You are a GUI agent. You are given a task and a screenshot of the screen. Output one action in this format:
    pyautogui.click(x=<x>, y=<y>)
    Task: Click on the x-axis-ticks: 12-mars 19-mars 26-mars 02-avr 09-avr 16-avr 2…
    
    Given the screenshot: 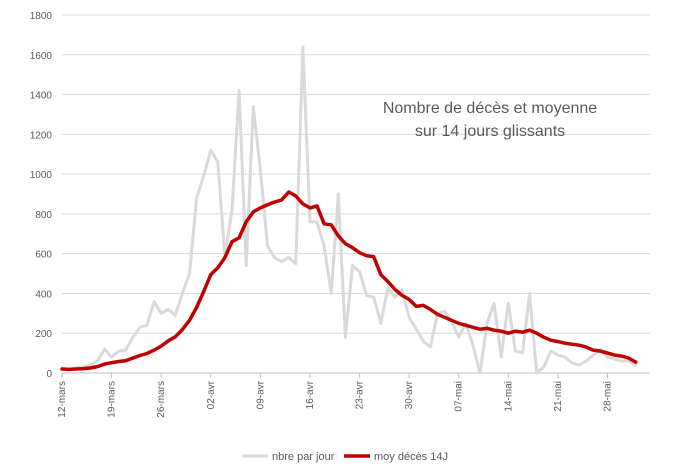 What is the action you would take?
    pyautogui.click(x=335, y=395)
    